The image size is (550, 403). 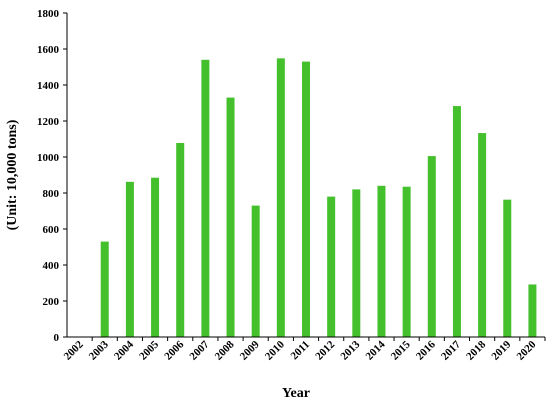 What do you see at coordinates (149, 350) in the screenshot?
I see `x-tick-label: 2005` at bounding box center [149, 350].